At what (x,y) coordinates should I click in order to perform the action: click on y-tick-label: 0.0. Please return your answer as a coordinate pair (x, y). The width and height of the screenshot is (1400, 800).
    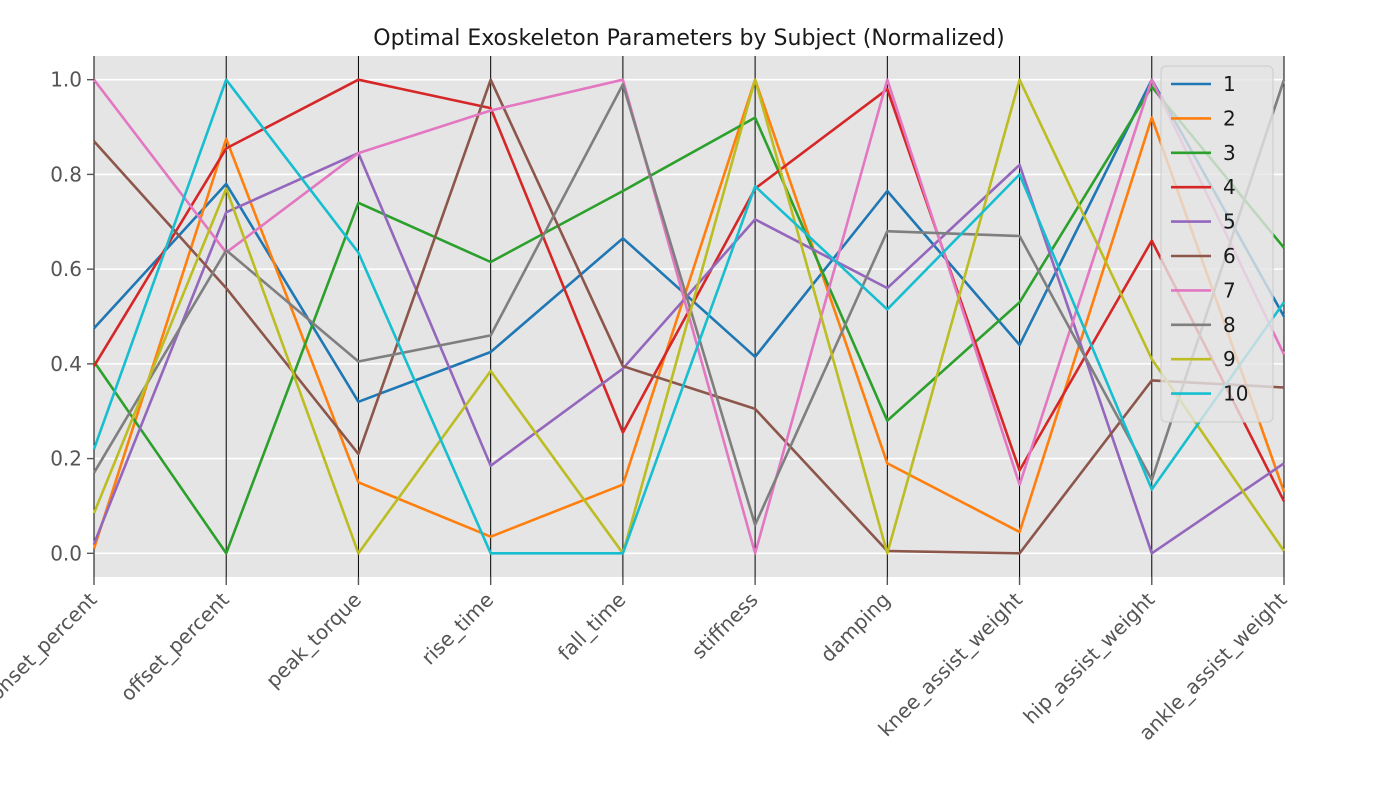
    Looking at the image, I should click on (66, 553).